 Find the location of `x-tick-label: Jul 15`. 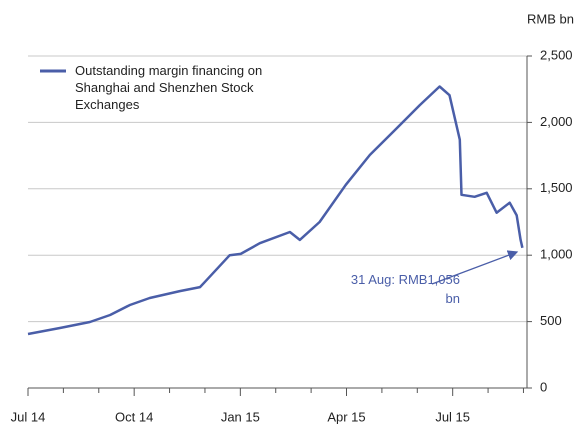

x-tick-label: Jul 15 is located at coordinates (452, 416).